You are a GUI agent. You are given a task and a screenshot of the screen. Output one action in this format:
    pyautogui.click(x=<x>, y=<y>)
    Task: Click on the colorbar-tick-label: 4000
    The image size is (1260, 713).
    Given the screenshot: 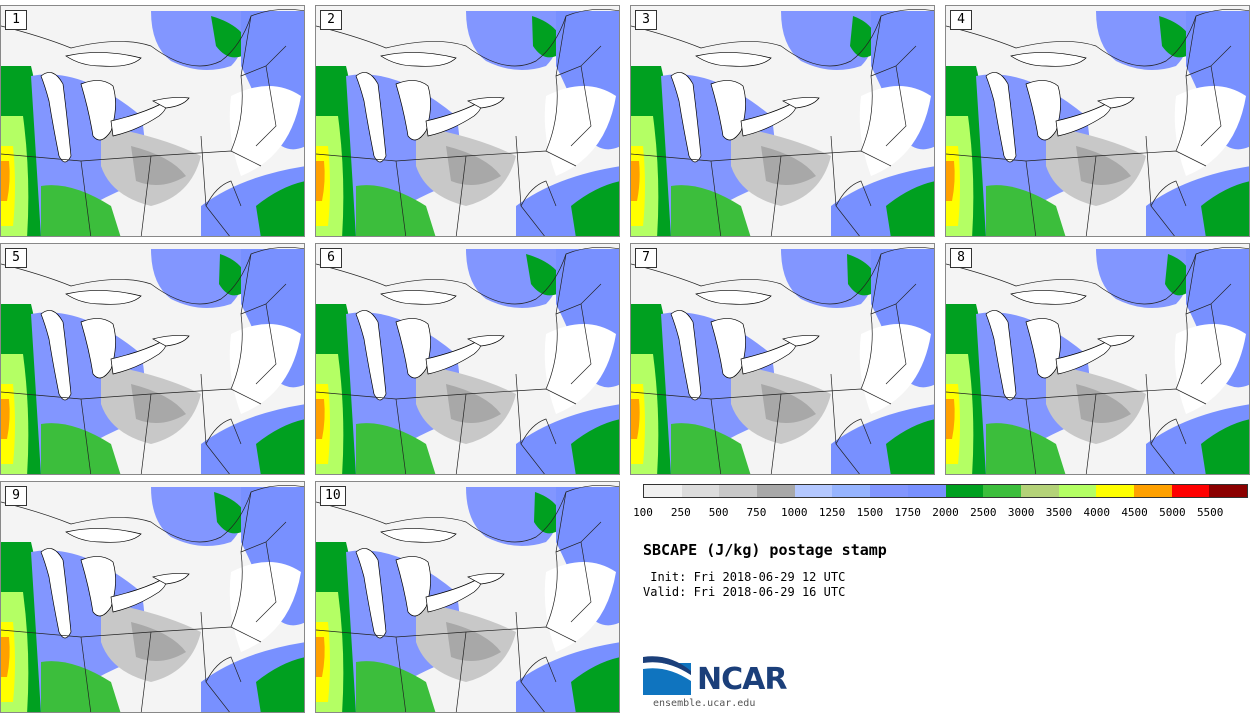 What is the action you would take?
    pyautogui.click(x=1097, y=512)
    